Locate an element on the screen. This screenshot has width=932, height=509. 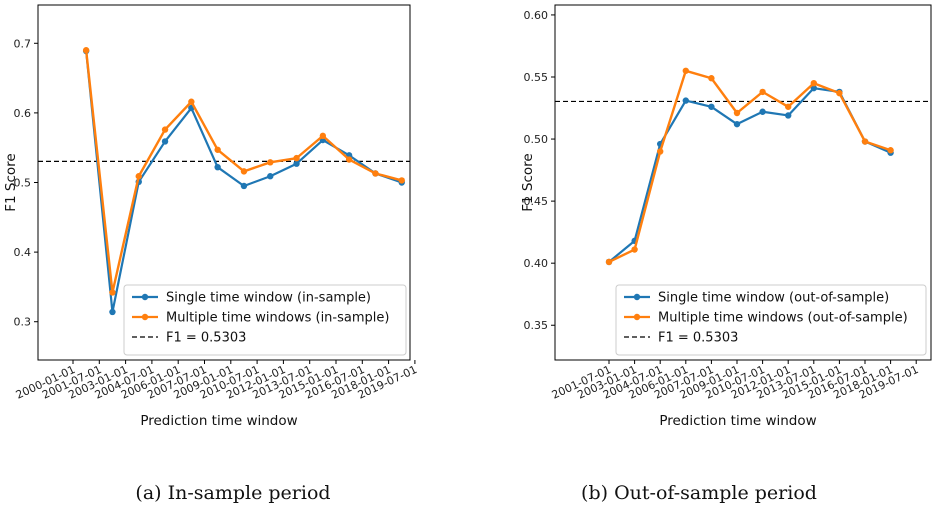
y-tick-label: 0.60 is located at coordinates (536, 15).